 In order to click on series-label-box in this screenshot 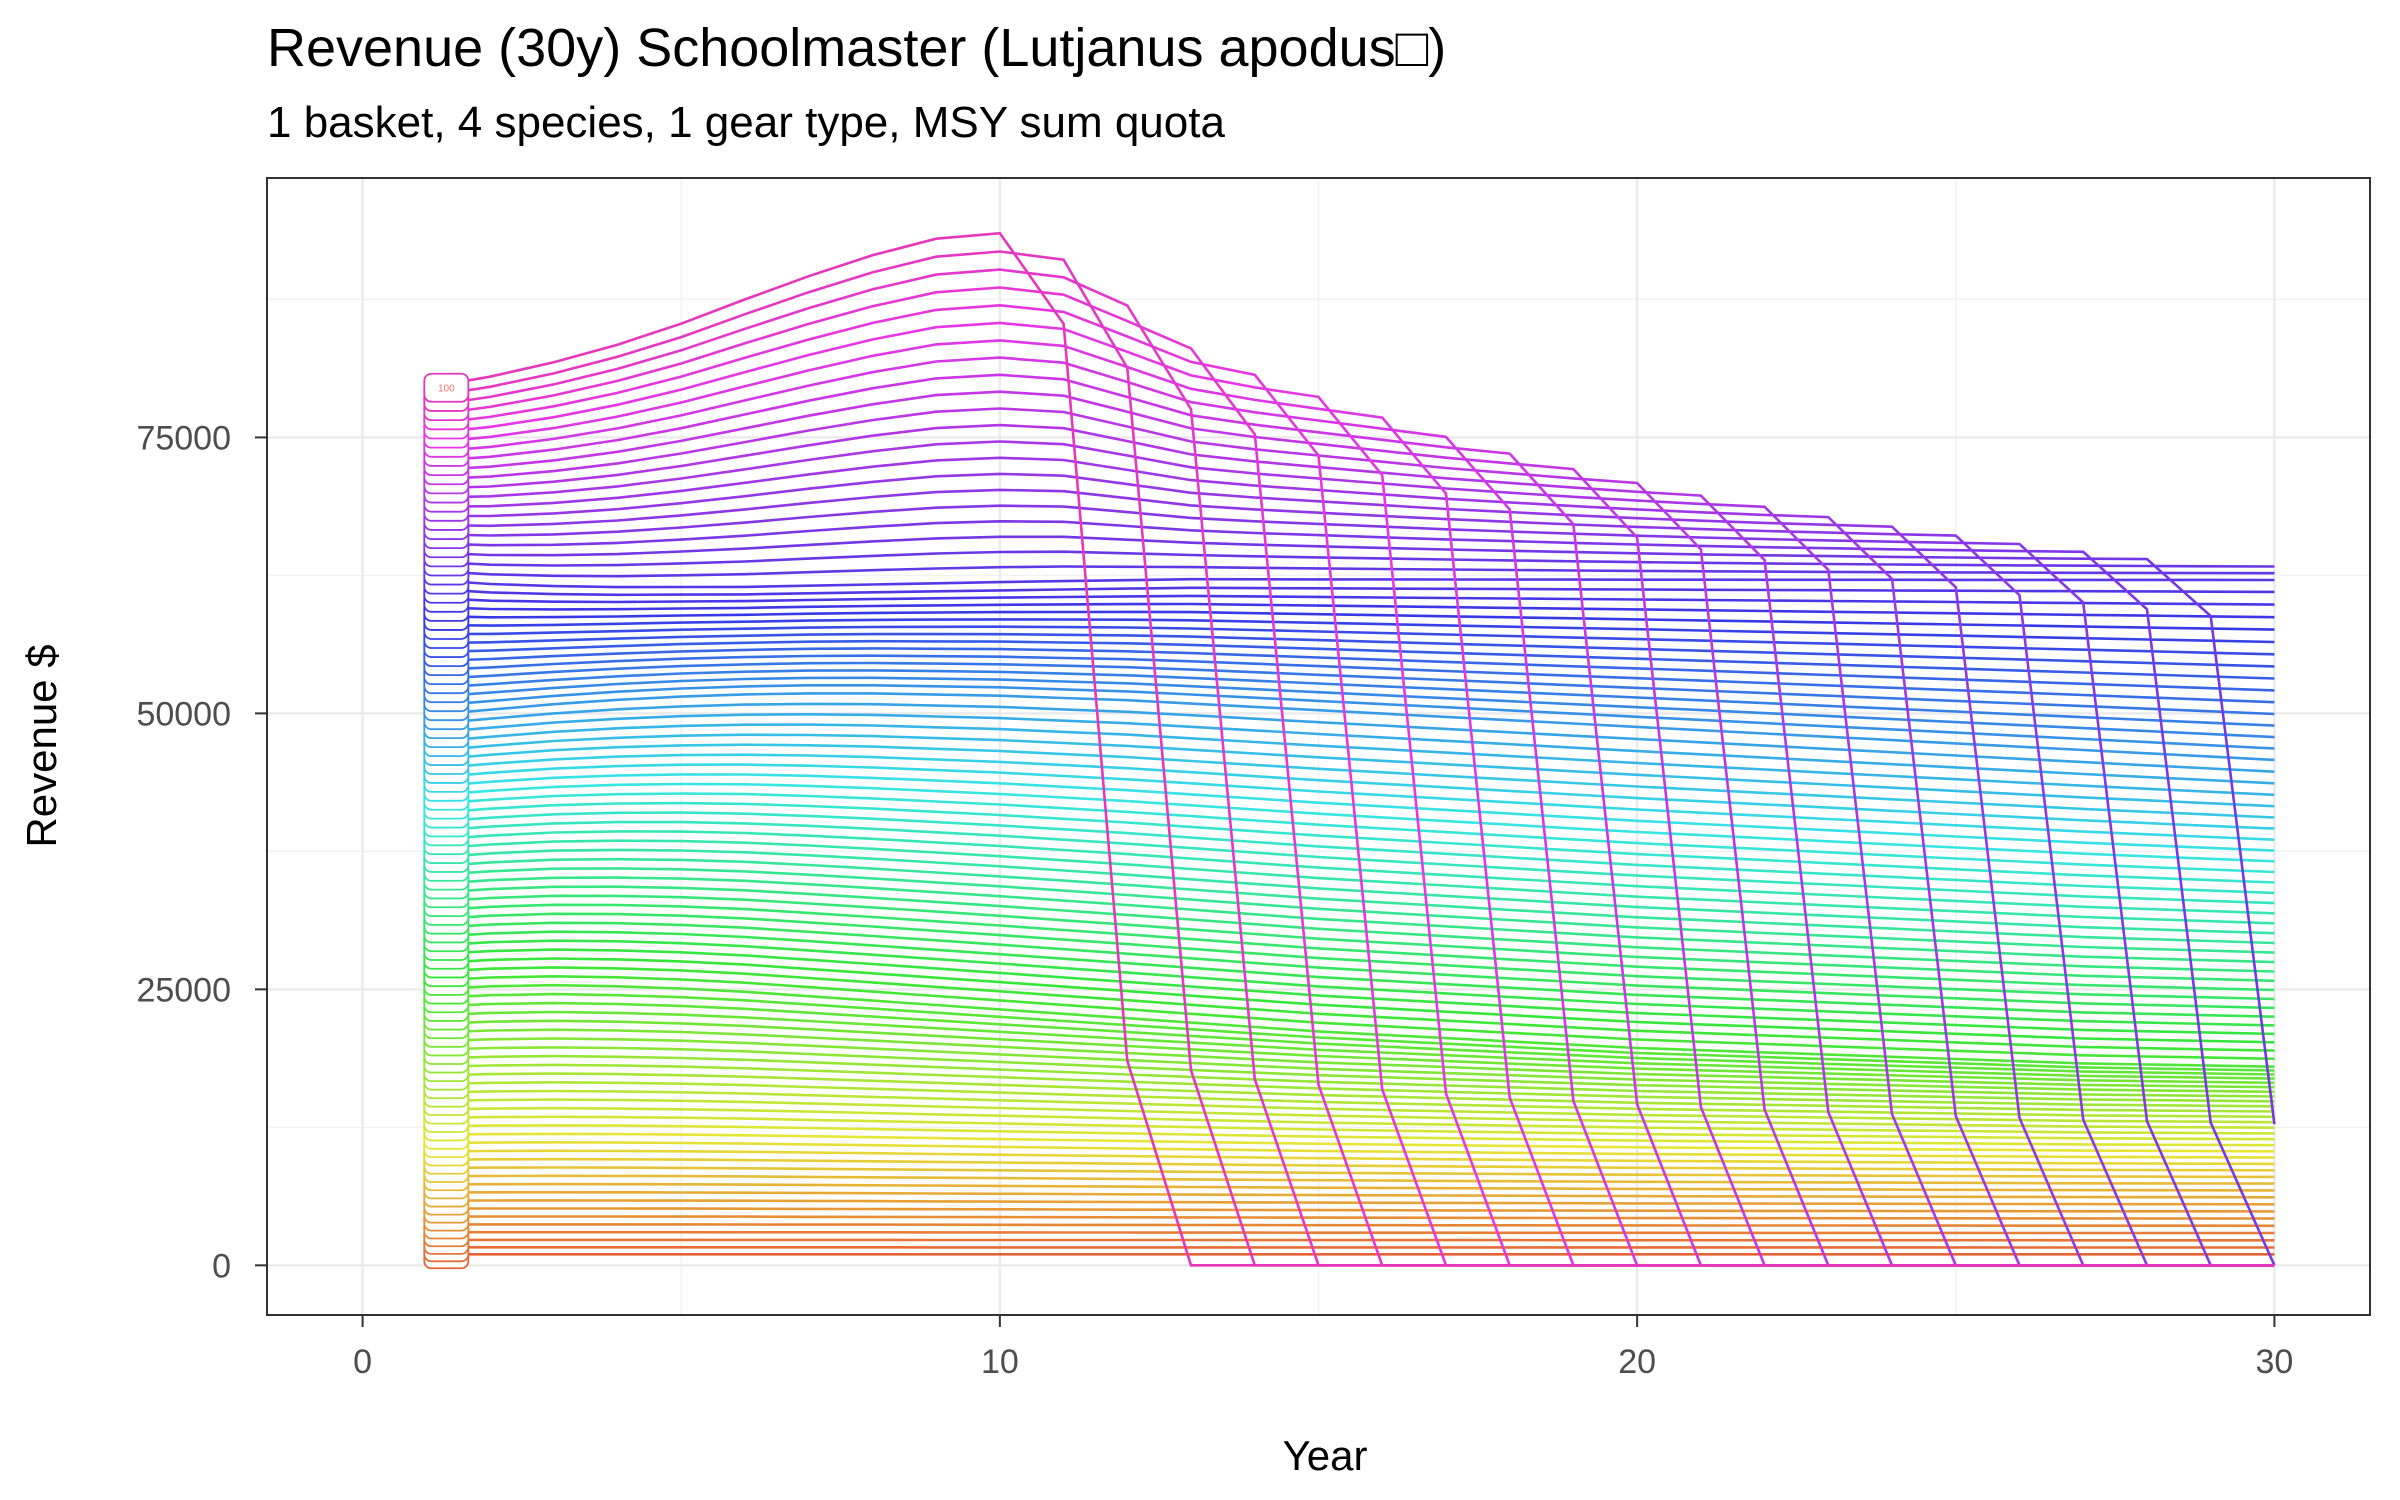, I will do `click(446, 387)`.